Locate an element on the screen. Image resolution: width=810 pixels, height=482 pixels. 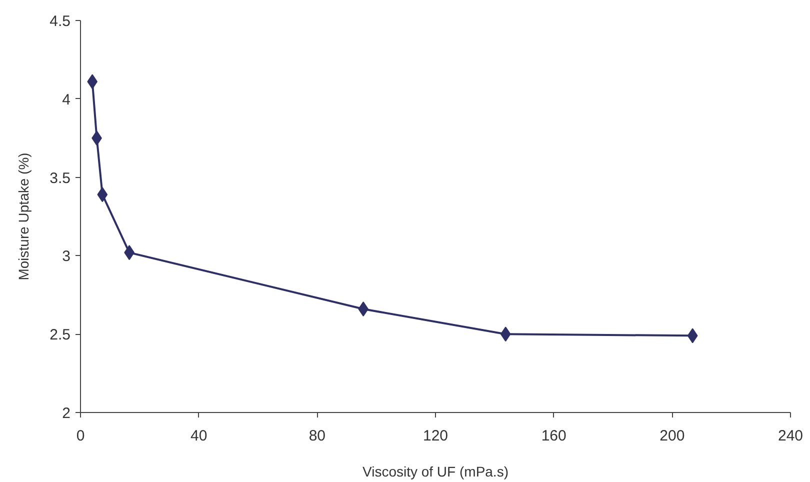
y-tick-label: 4 is located at coordinates (66, 99).